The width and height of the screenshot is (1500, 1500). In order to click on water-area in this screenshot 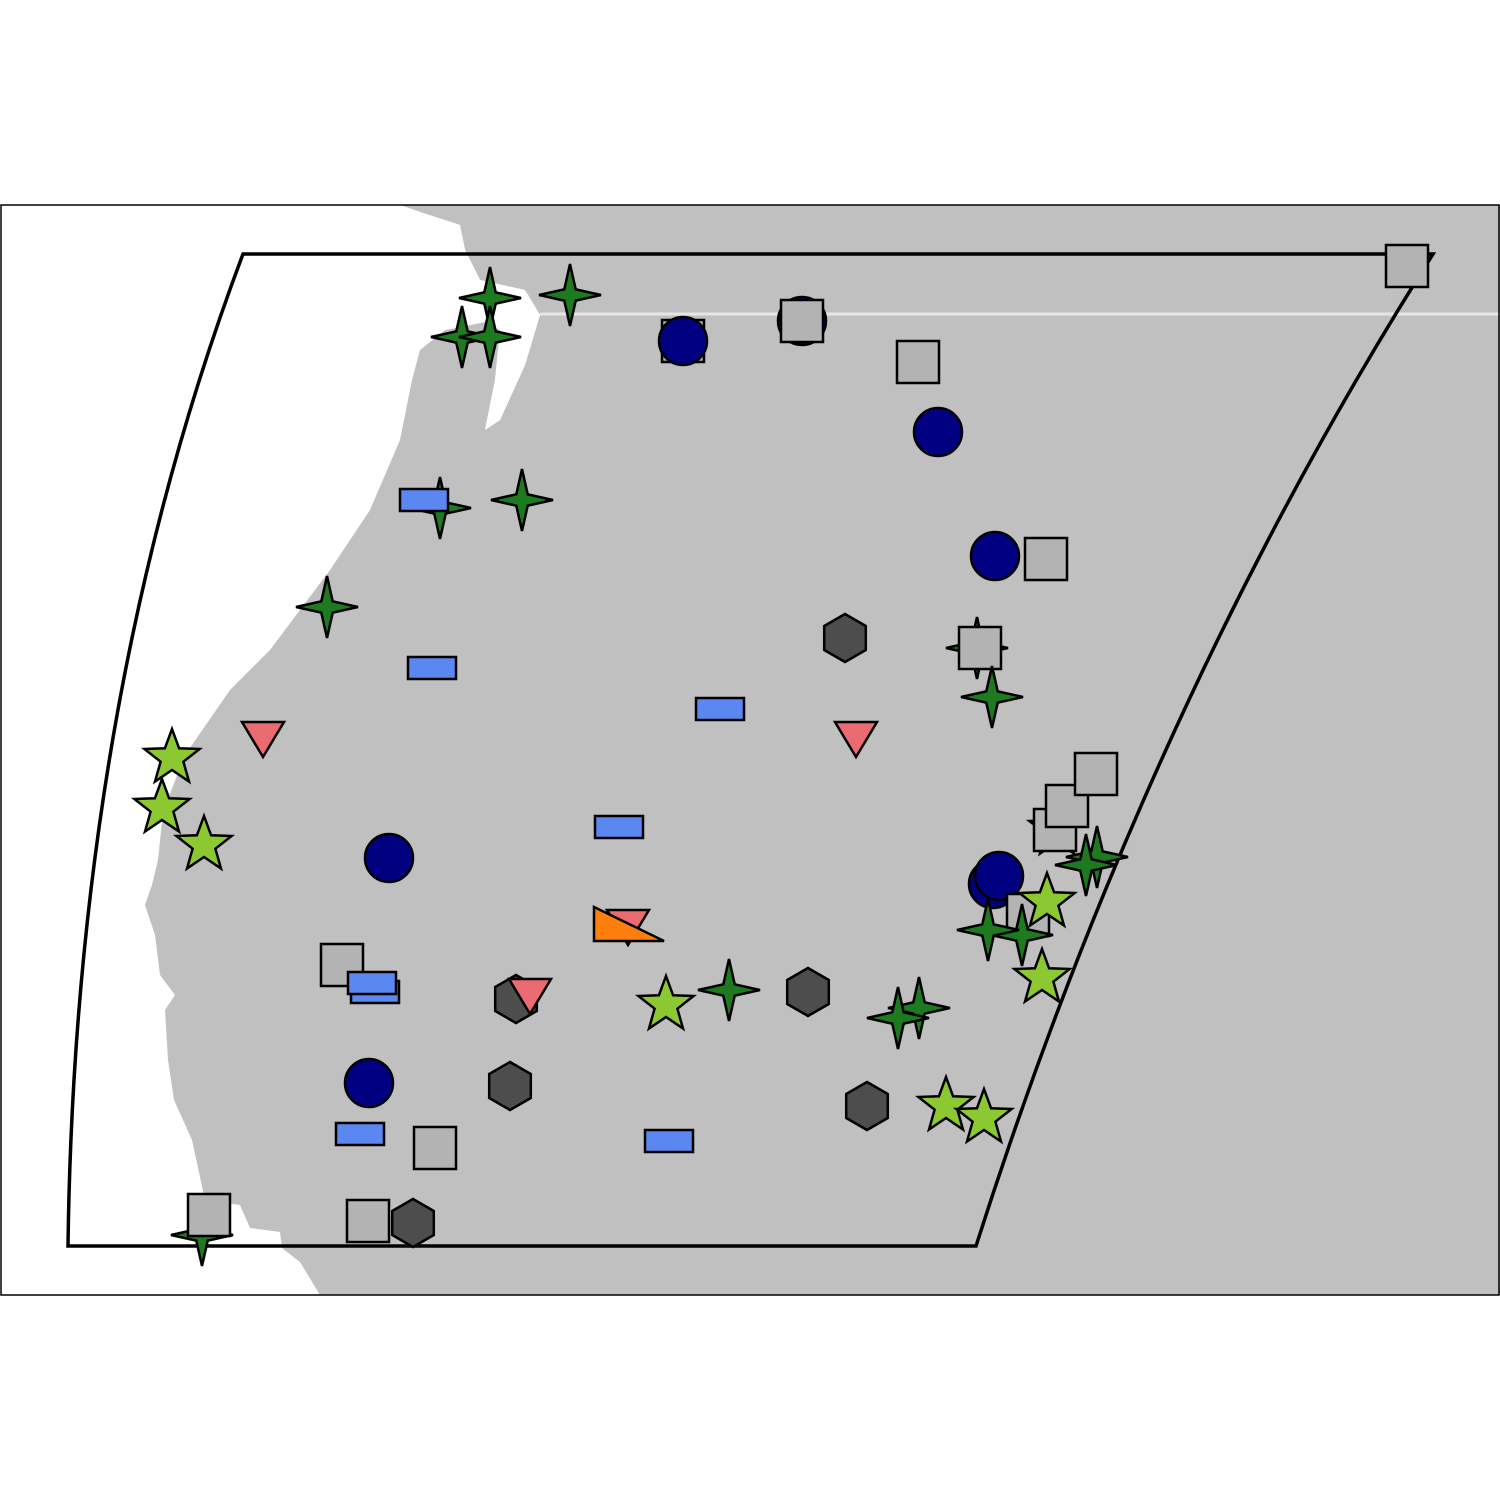, I will do `click(437, 317)`.